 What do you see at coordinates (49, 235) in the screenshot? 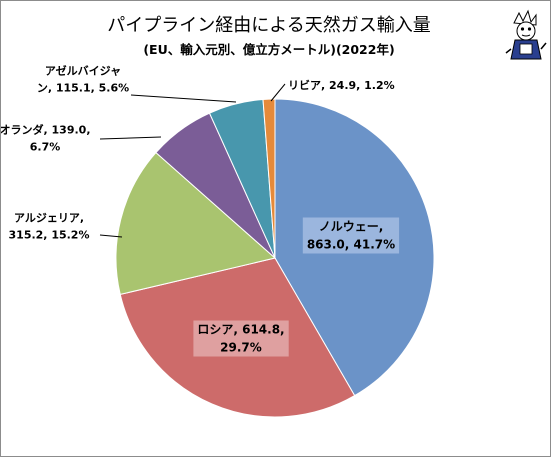
I see `slice-label-line: 315.2, 15.2%` at bounding box center [49, 235].